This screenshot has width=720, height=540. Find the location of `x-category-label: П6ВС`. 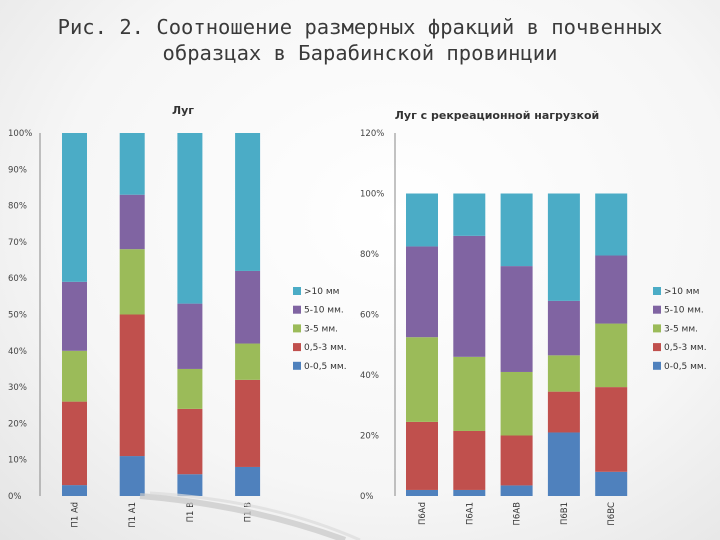

x-category-label: П6ВС is located at coordinates (612, 514).